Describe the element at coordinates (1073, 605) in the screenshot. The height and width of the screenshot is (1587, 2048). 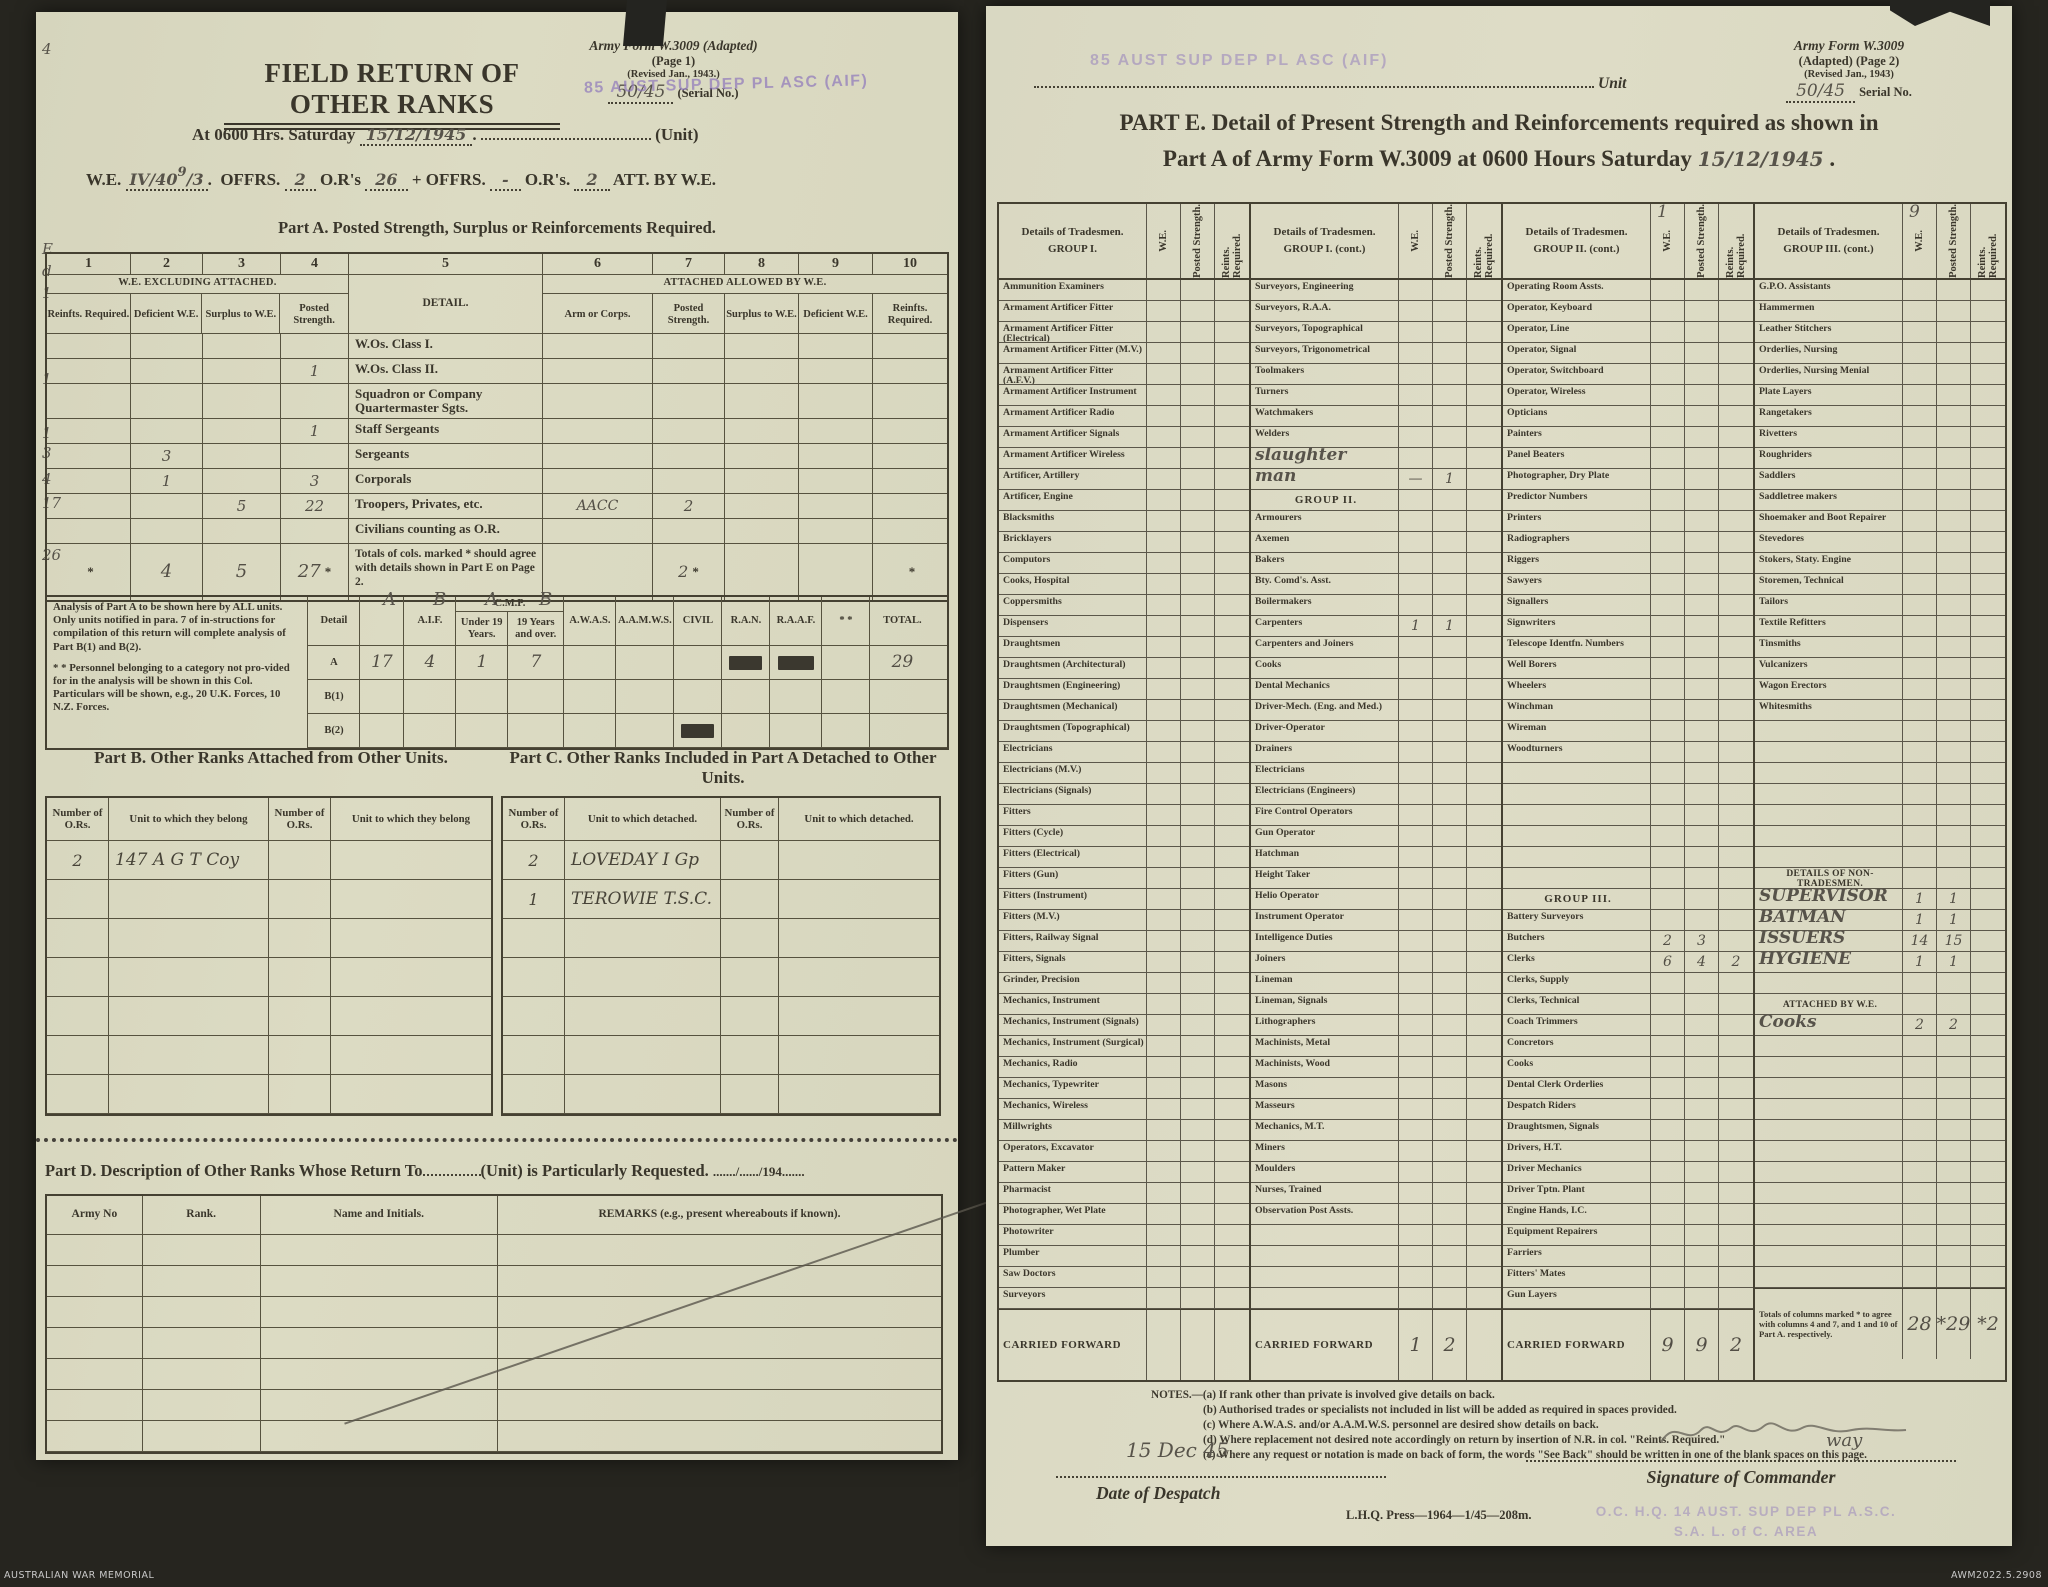
I see `tradesman-label: Coppersmiths` at that location.